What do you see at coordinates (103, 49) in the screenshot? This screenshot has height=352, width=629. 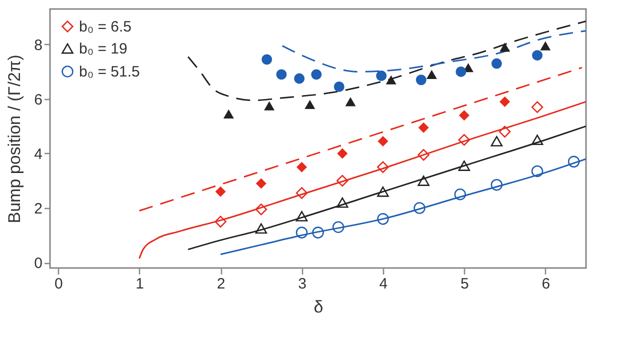 I see `legend-label: b₀ = 19` at bounding box center [103, 49].